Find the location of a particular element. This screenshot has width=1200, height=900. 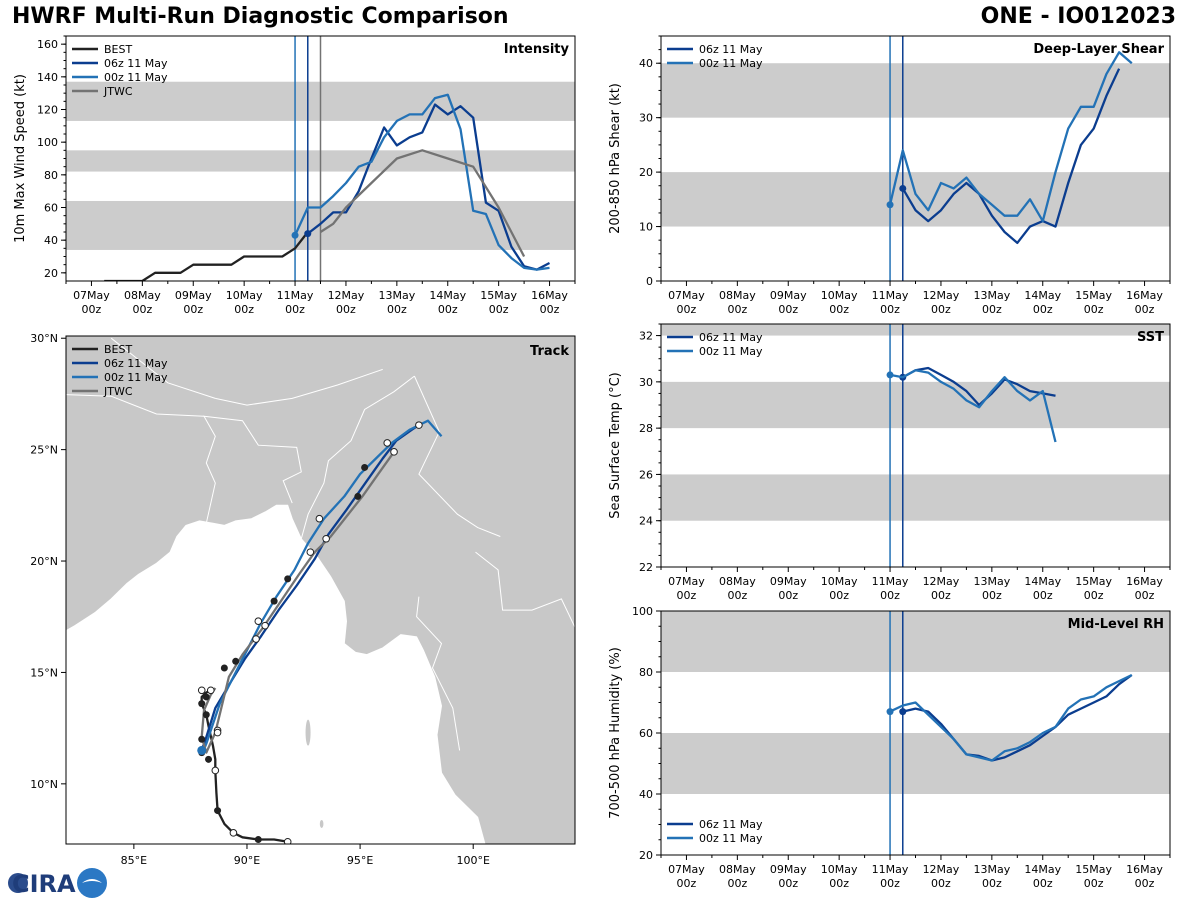

sst-xtick-label: 14May is located at coordinates (1042, 581).